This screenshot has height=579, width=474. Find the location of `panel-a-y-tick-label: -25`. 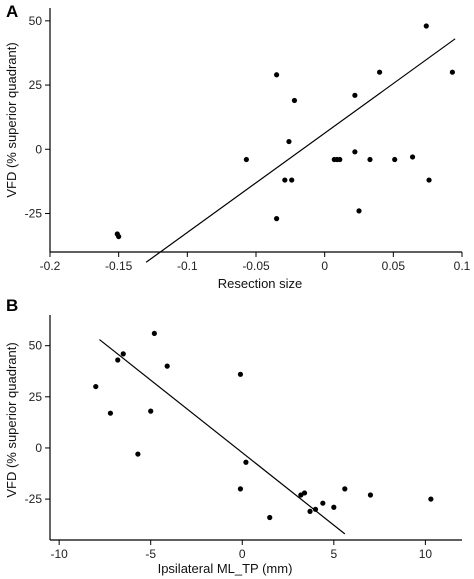

panel-a-y-tick-label: -25 is located at coordinates (34, 213).